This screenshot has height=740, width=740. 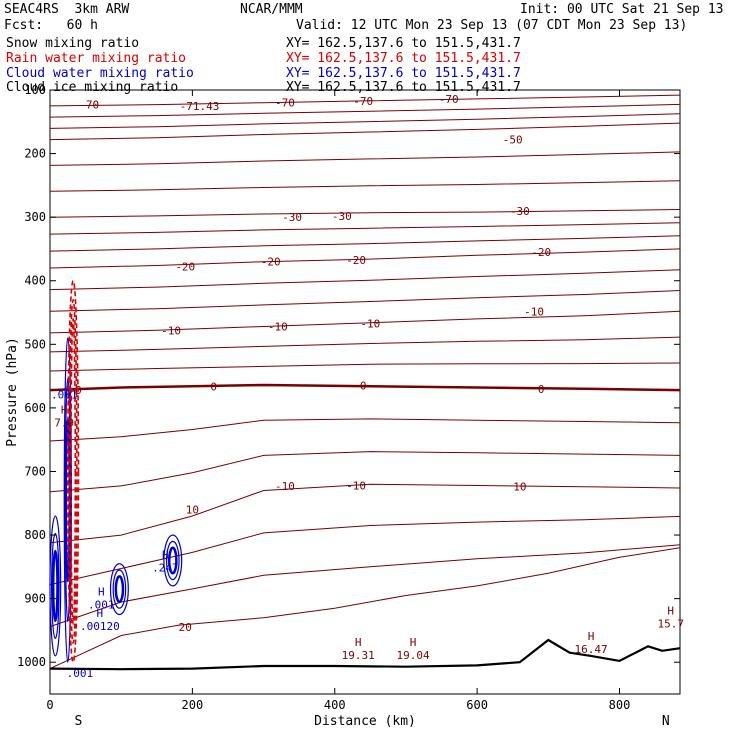 I want to click on field-xy-rain: XY= 162.5,137.6 to 151.5,431.7, so click(x=403, y=58).